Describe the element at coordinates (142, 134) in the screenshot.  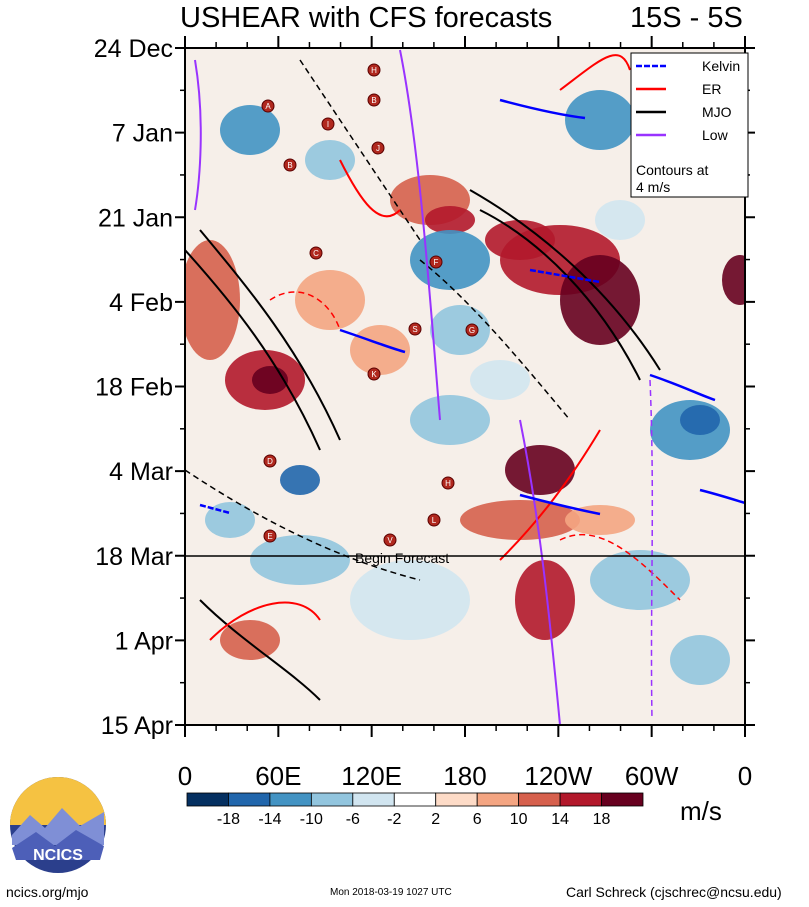
I see `y-tick-label: 7 Jan` at that location.